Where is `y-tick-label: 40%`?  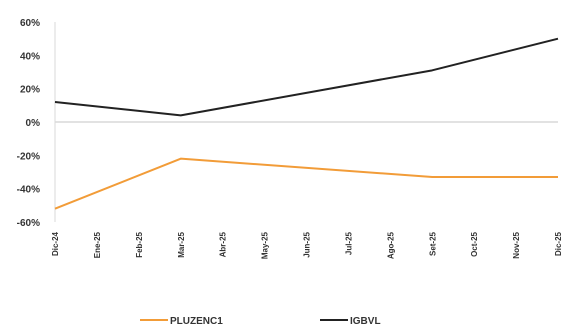 y-tick-label: 40% is located at coordinates (30, 56).